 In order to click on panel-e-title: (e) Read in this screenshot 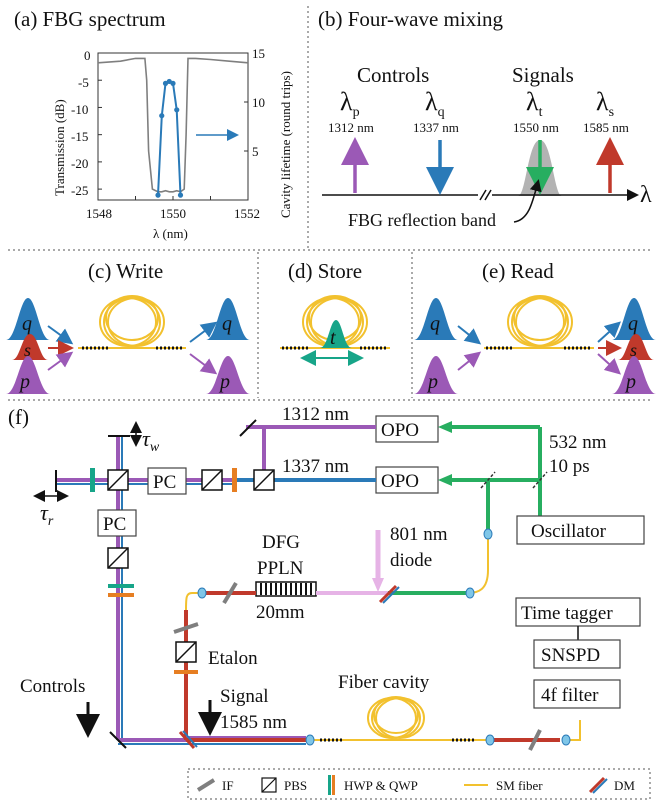, I will do `click(518, 271)`.